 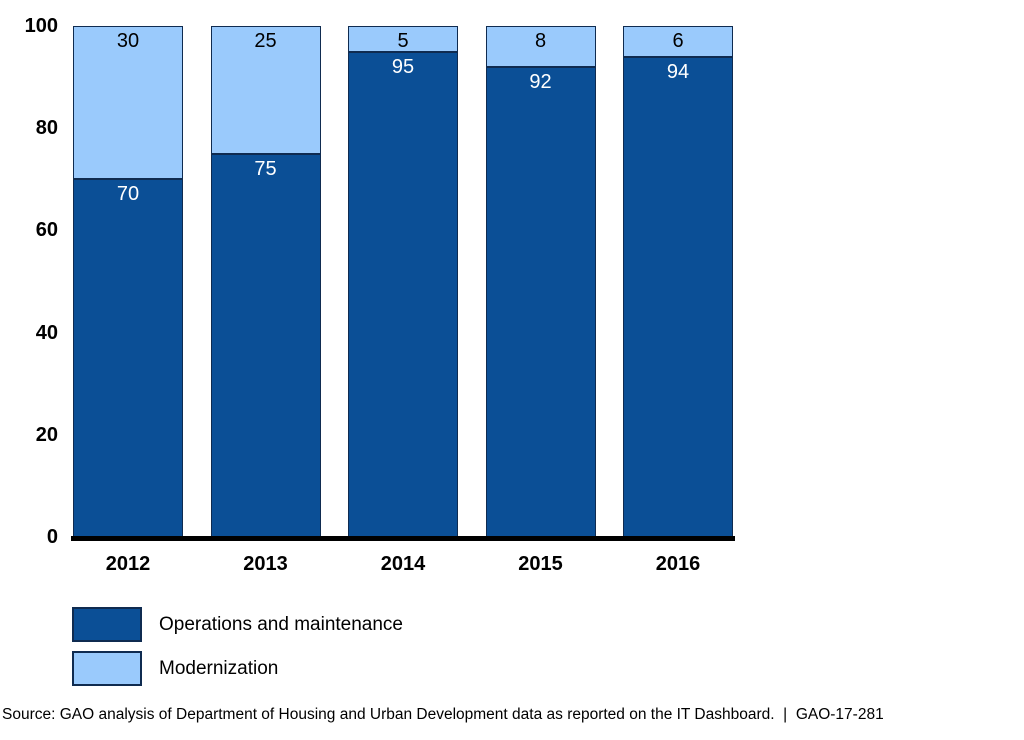 What do you see at coordinates (403, 294) in the screenshot?
I see `bar-segment-operations-and-maintenance: 95` at bounding box center [403, 294].